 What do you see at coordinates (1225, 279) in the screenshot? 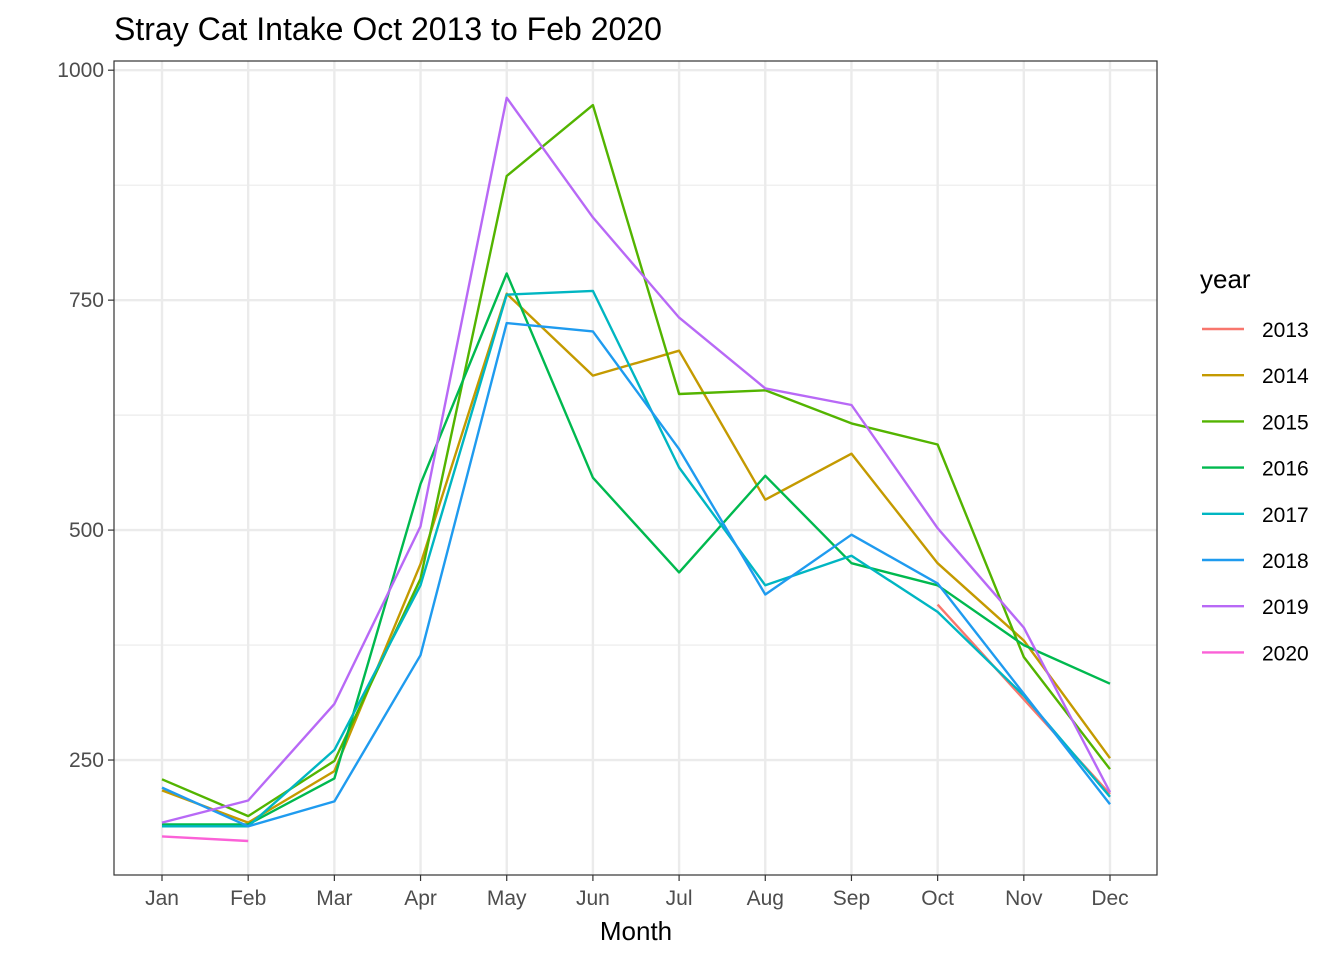
I see `legend-title: year` at bounding box center [1225, 279].